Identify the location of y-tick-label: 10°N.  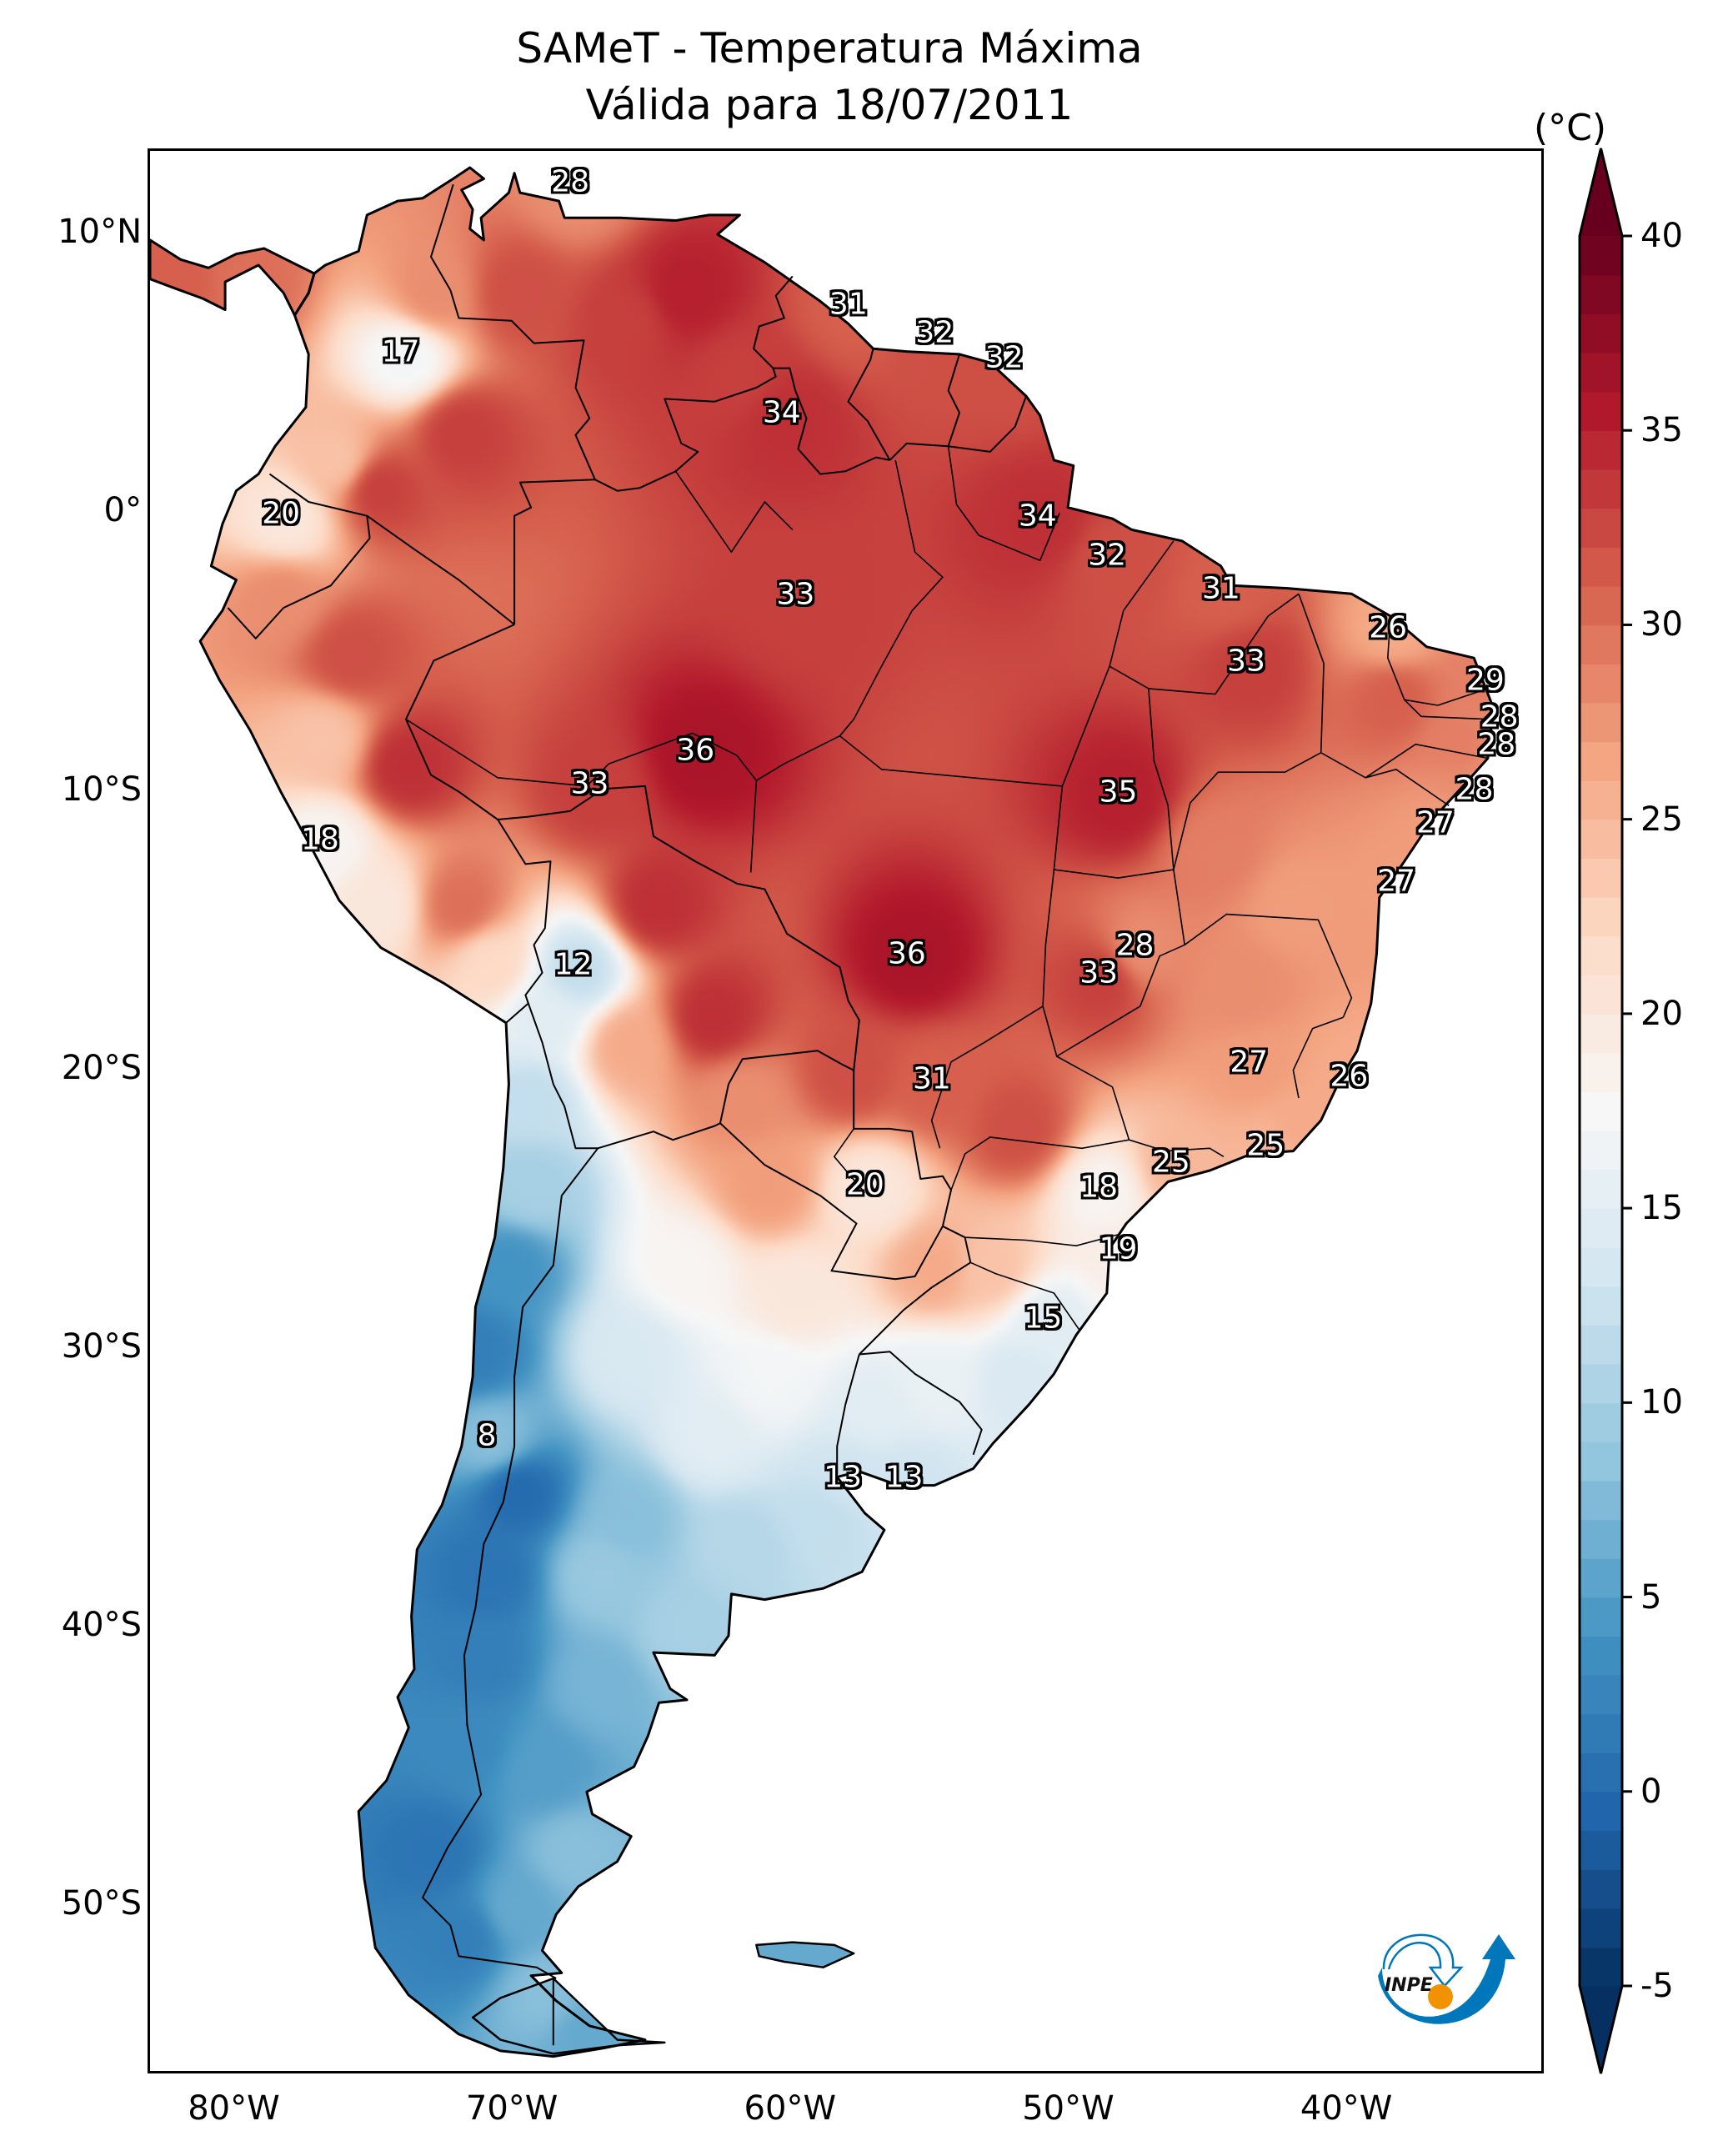
(100, 232).